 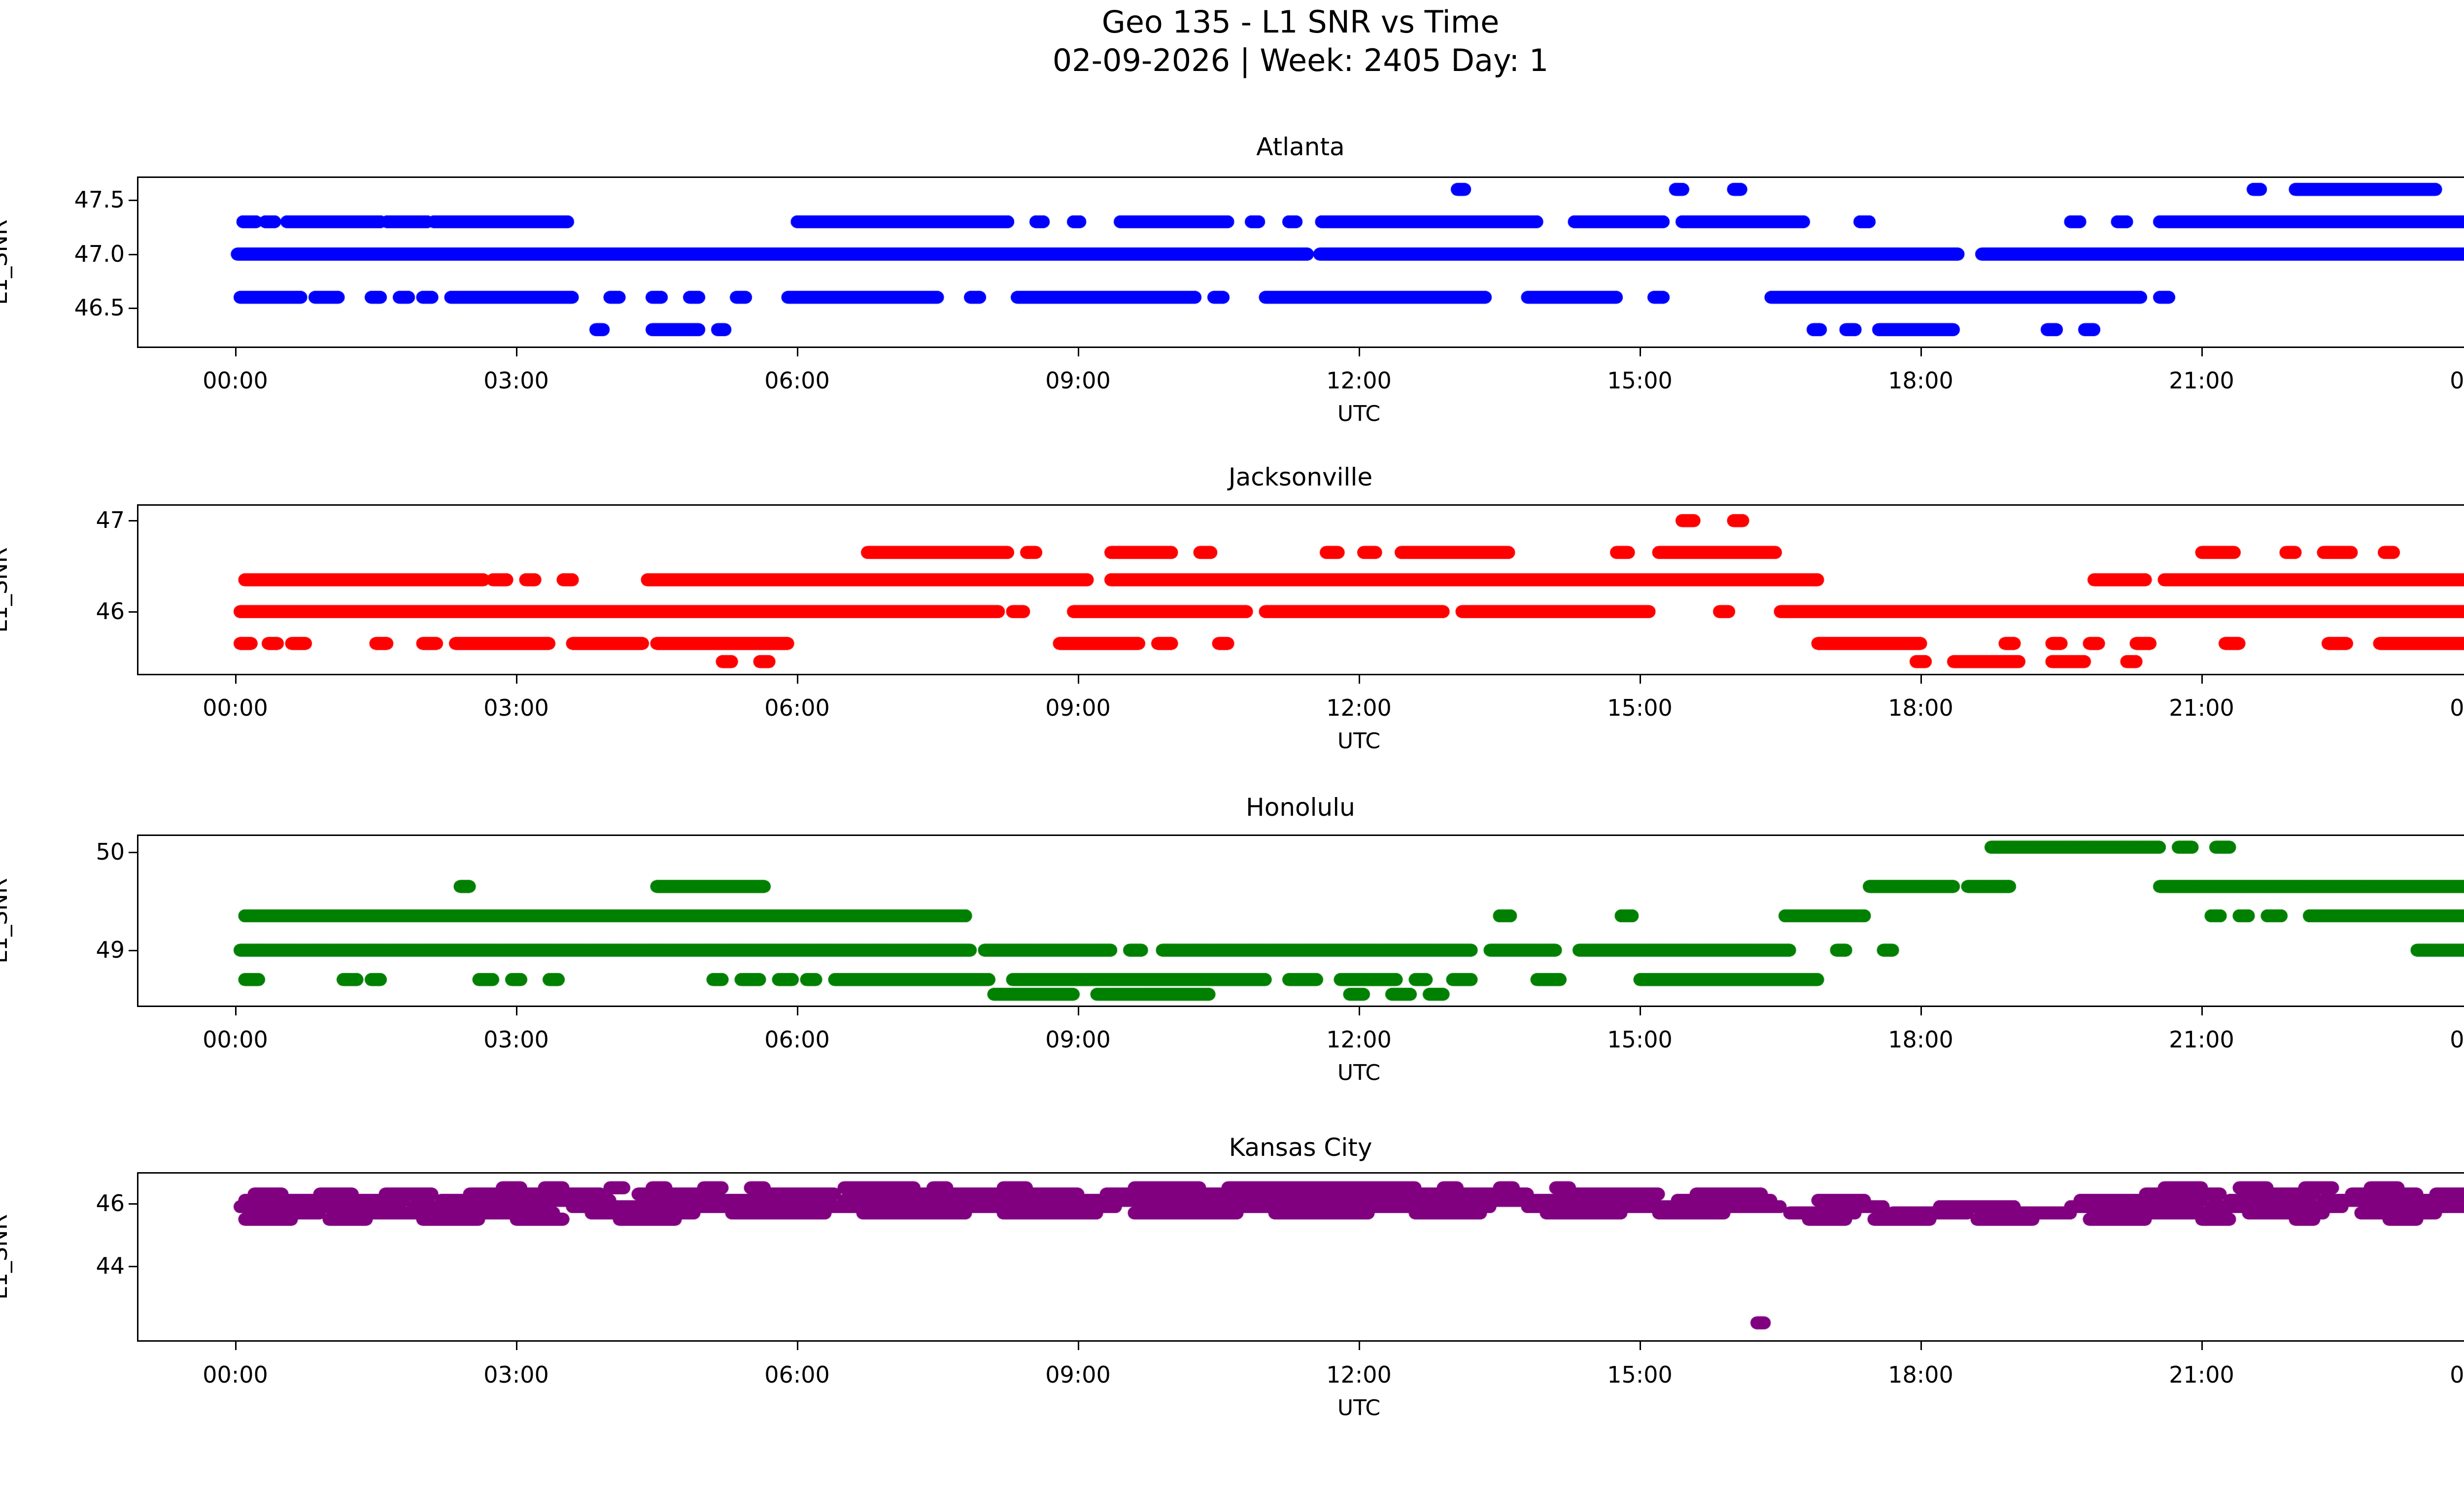 What do you see at coordinates (2457, 1374) in the screenshot?
I see `xtick-label-kansas-city-8: 00:00` at bounding box center [2457, 1374].